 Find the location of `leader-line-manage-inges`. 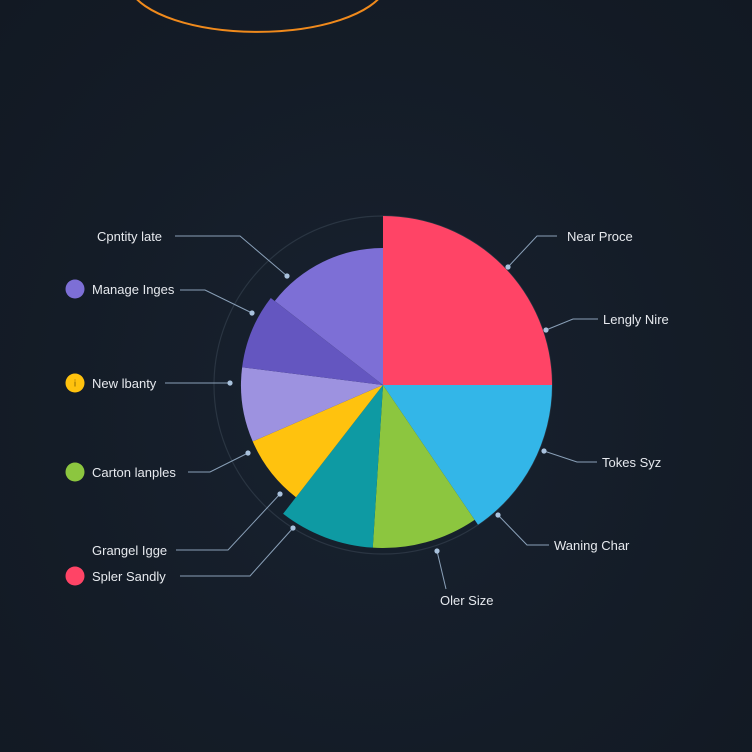

leader-line-manage-inges is located at coordinates (216, 301).